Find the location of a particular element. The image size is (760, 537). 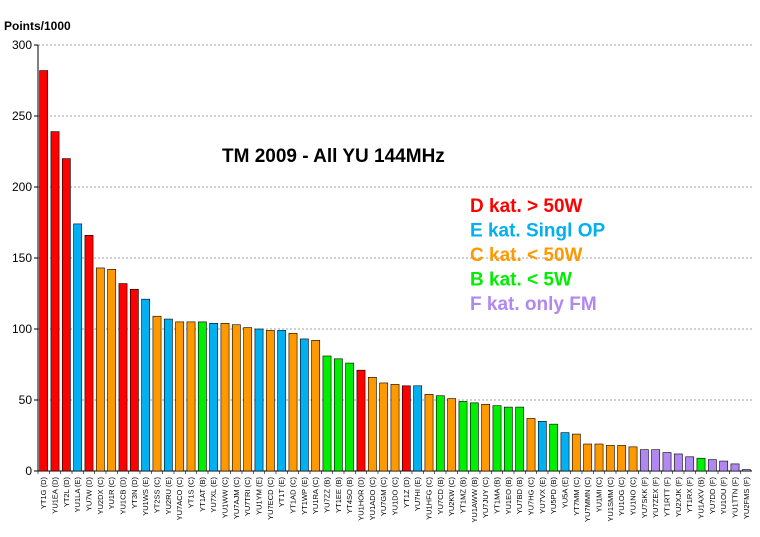

x-tick-label: YT1Z (D) is located at coordinates (406, 492).